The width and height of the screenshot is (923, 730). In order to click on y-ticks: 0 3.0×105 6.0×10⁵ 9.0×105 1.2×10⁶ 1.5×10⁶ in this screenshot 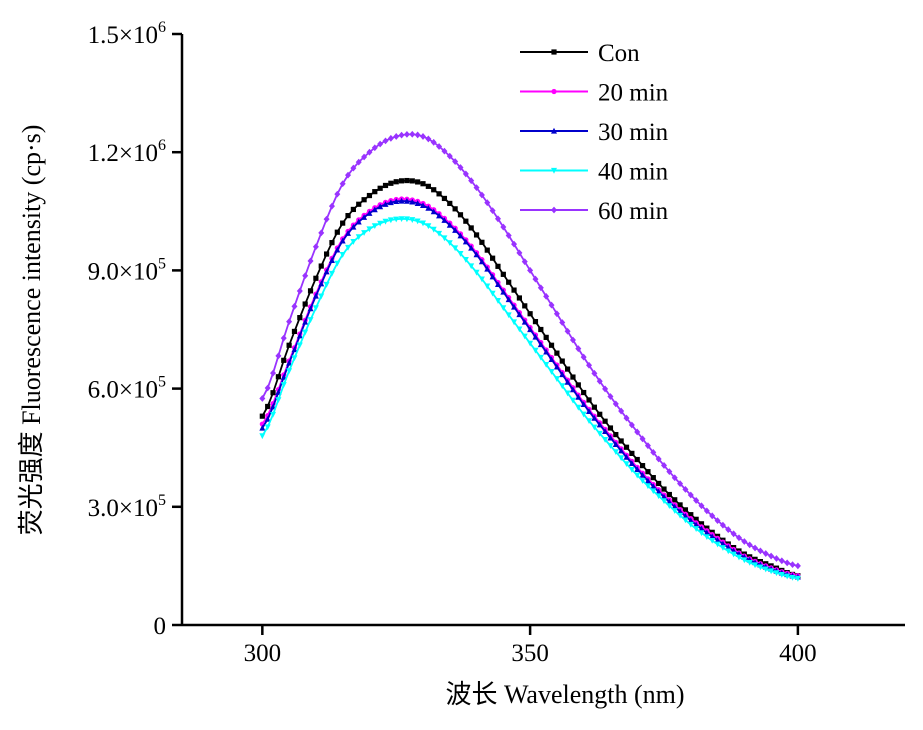, I will do `click(135, 329)`.